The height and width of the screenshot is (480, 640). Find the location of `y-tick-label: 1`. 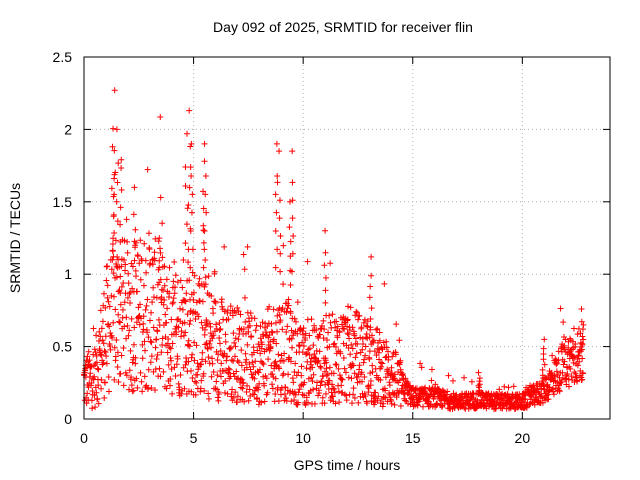

y-tick-label: 1 is located at coordinates (68, 274).